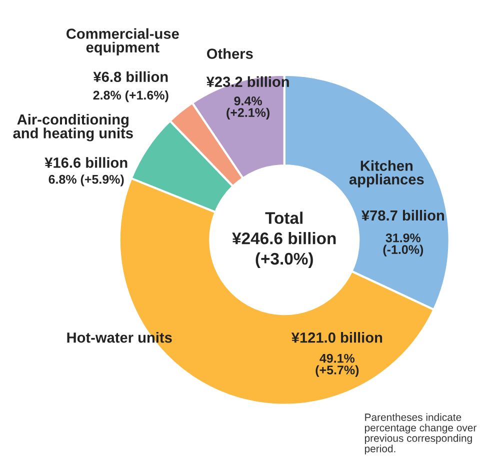  I want to click on slice-label: Kitchen appliances, so click(386, 174).